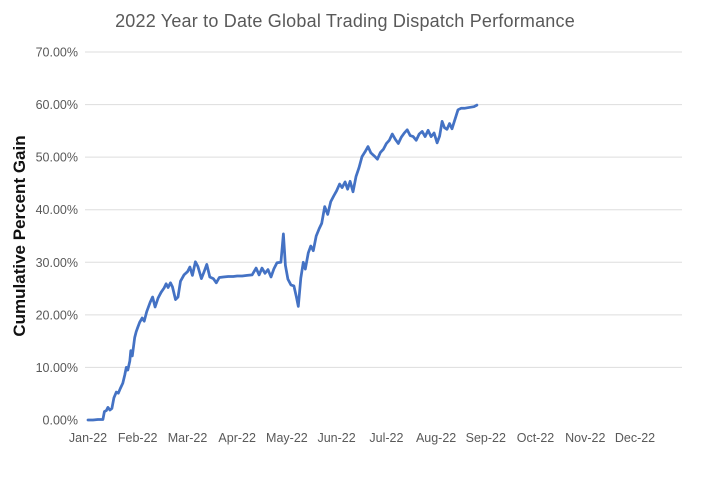  Describe the element at coordinates (88, 438) in the screenshot. I see `x-tick-label: Jan-22` at that location.